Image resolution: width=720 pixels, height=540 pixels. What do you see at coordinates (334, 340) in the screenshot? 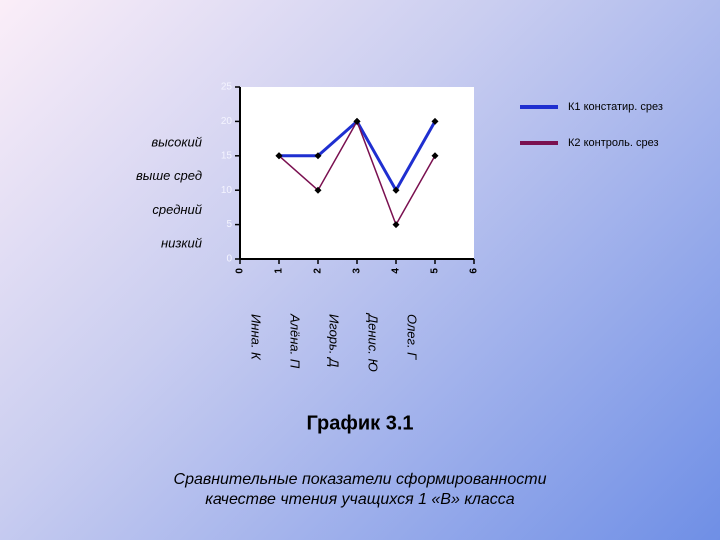
I see `student-name: Игорь. Д` at bounding box center [334, 340].